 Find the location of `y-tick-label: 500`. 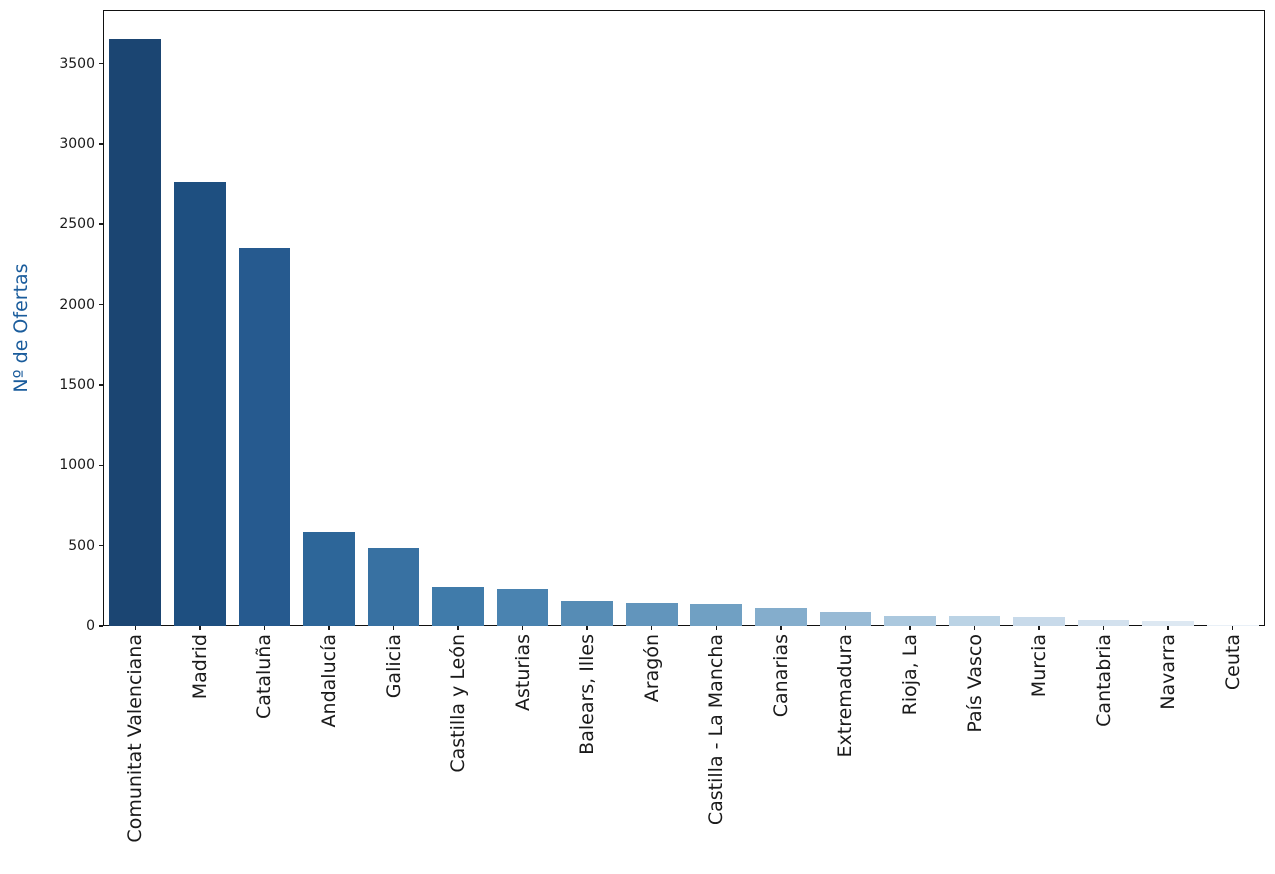

y-tick-label: 500 is located at coordinates (81, 545).